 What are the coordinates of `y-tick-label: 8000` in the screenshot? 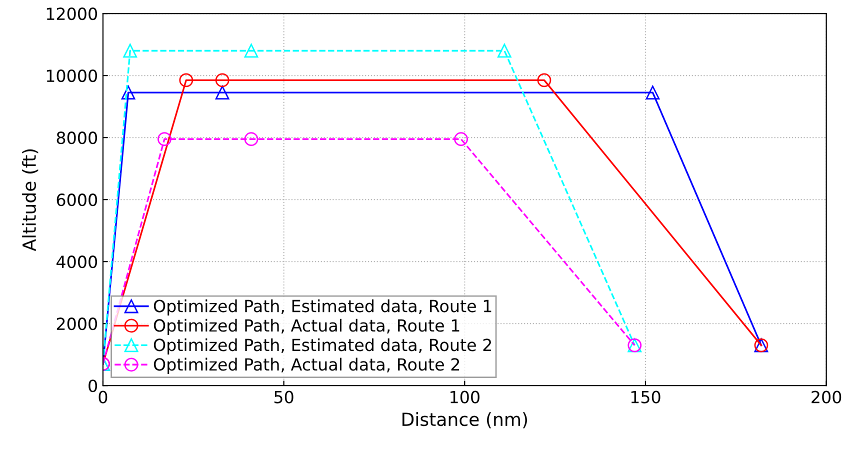 It's located at (76, 138).